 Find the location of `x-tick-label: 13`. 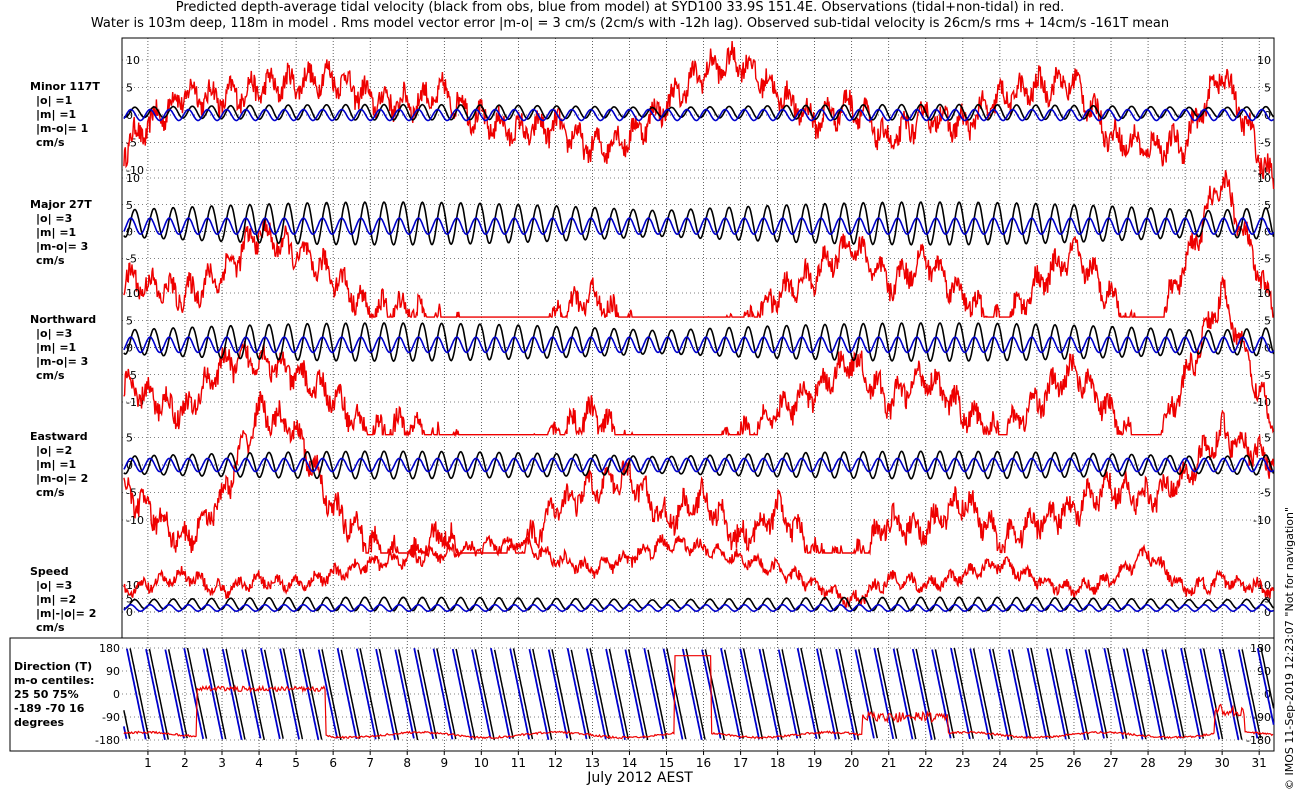

x-tick-label: 13 is located at coordinates (592, 763).